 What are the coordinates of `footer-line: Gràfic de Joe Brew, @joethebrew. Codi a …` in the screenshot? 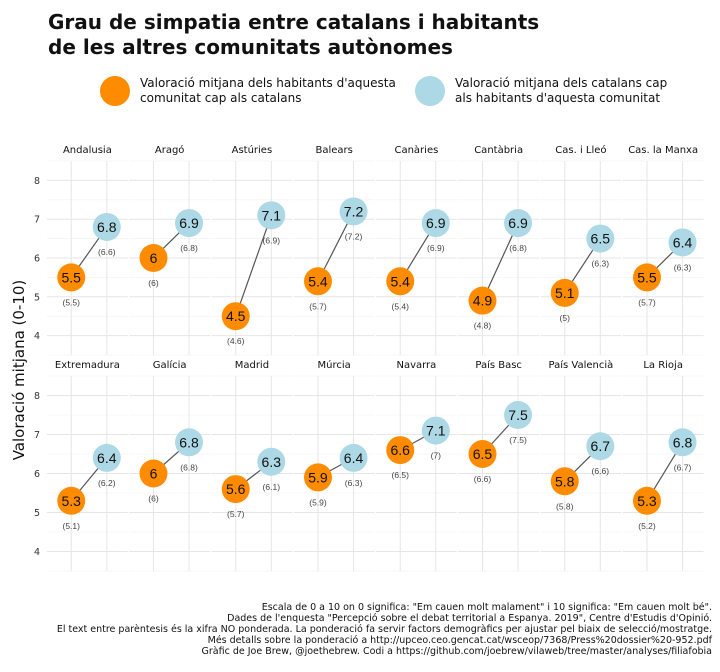 It's located at (456, 651).